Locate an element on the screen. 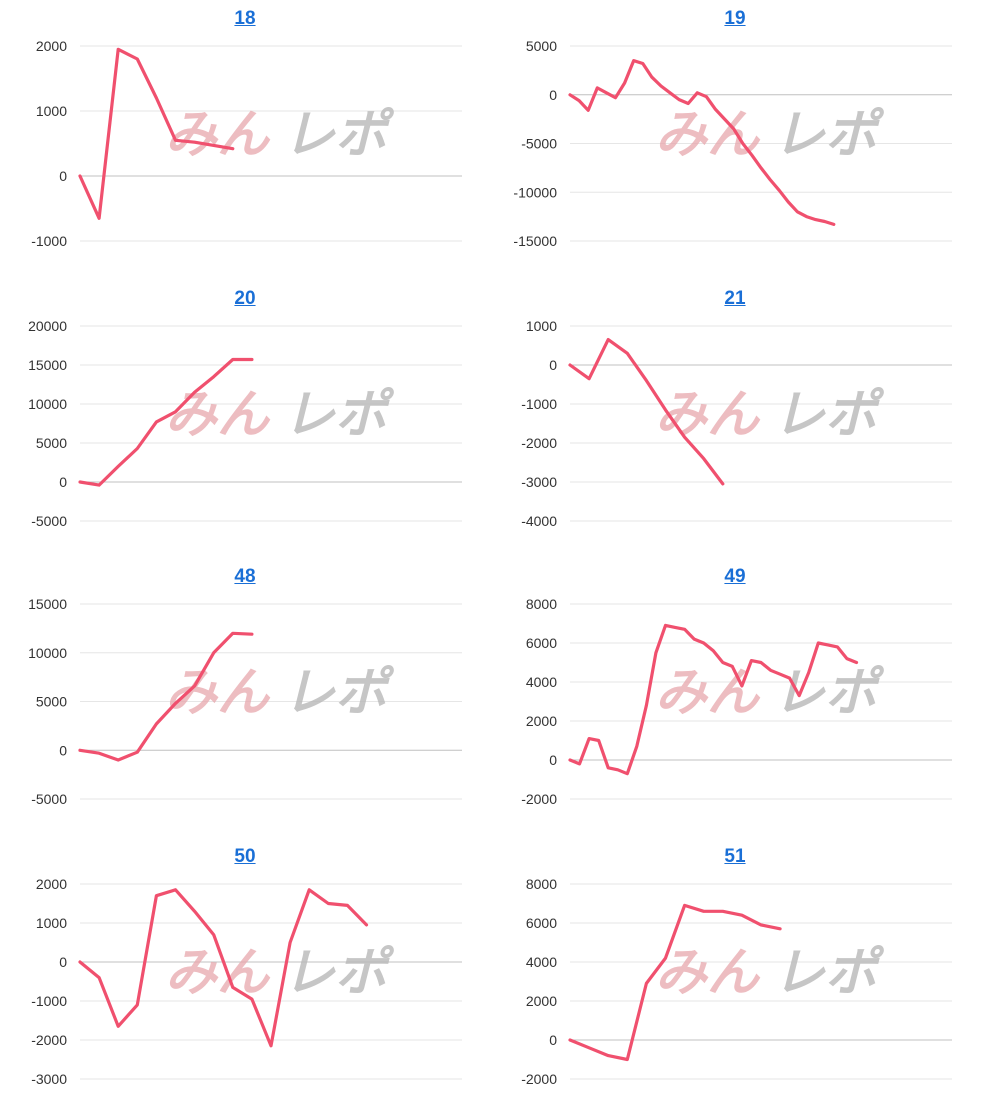 This screenshot has height=1118, width=1000. chart-title-link: 48 is located at coordinates (245, 576).